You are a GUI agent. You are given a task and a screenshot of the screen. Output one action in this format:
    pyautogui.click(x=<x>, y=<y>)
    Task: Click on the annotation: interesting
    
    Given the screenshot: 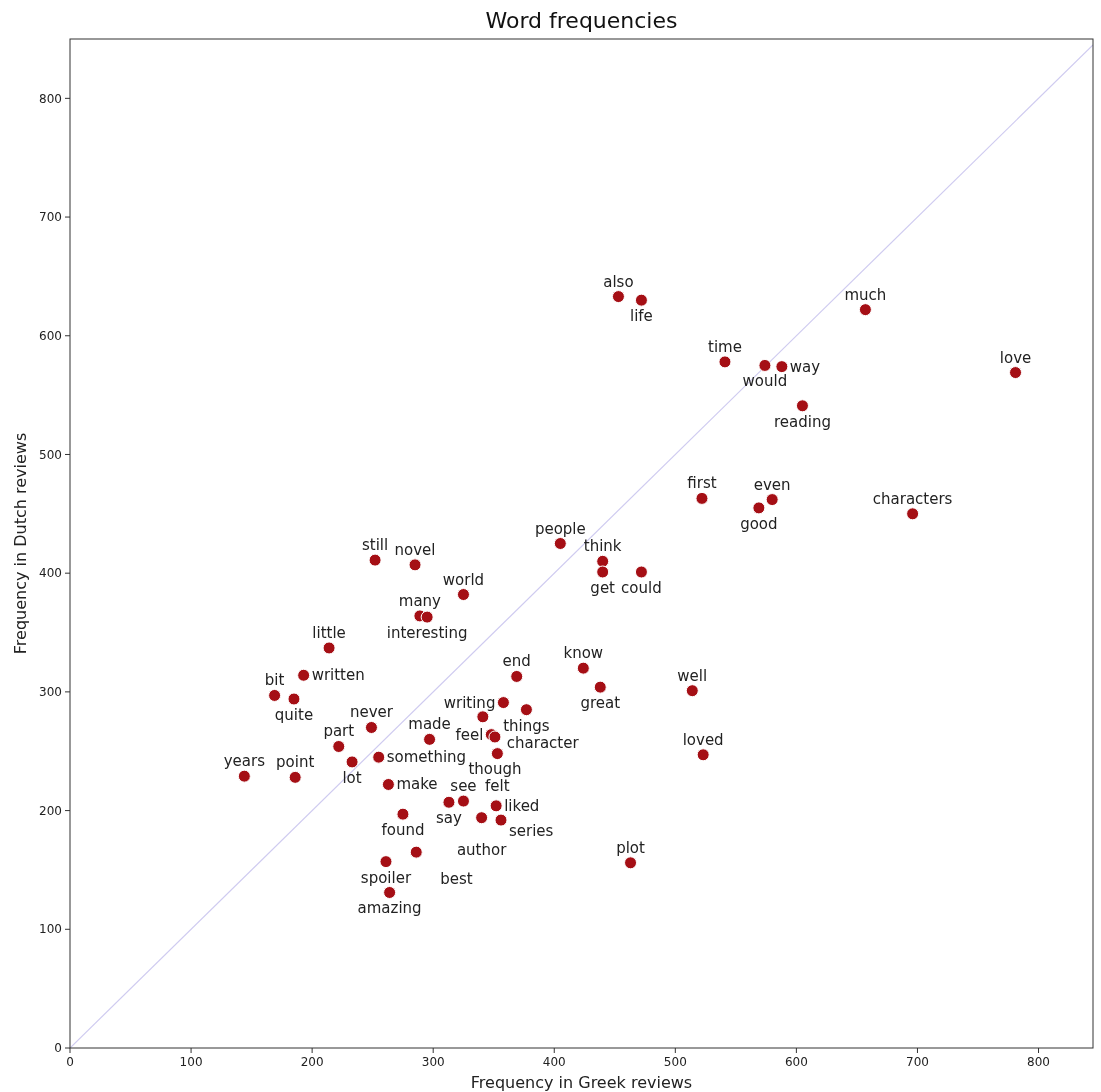 What is the action you would take?
    pyautogui.click(x=427, y=633)
    